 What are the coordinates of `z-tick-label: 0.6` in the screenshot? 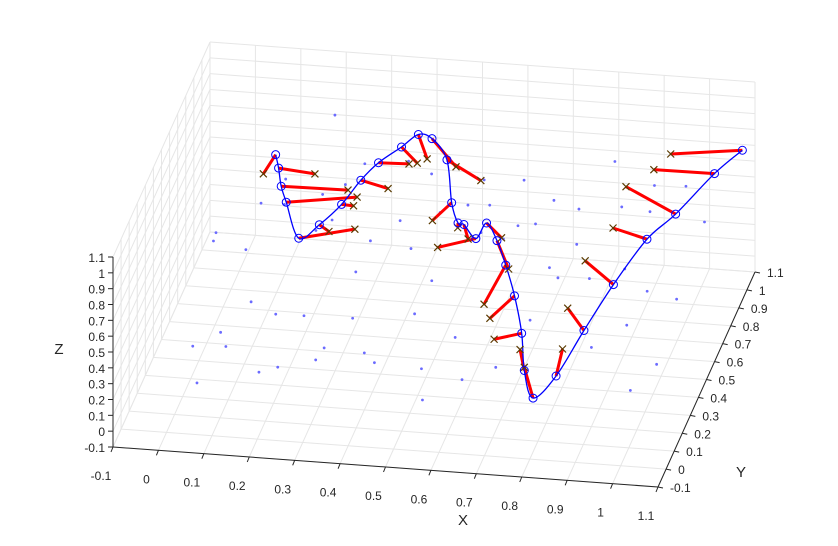 It's located at (96, 337).